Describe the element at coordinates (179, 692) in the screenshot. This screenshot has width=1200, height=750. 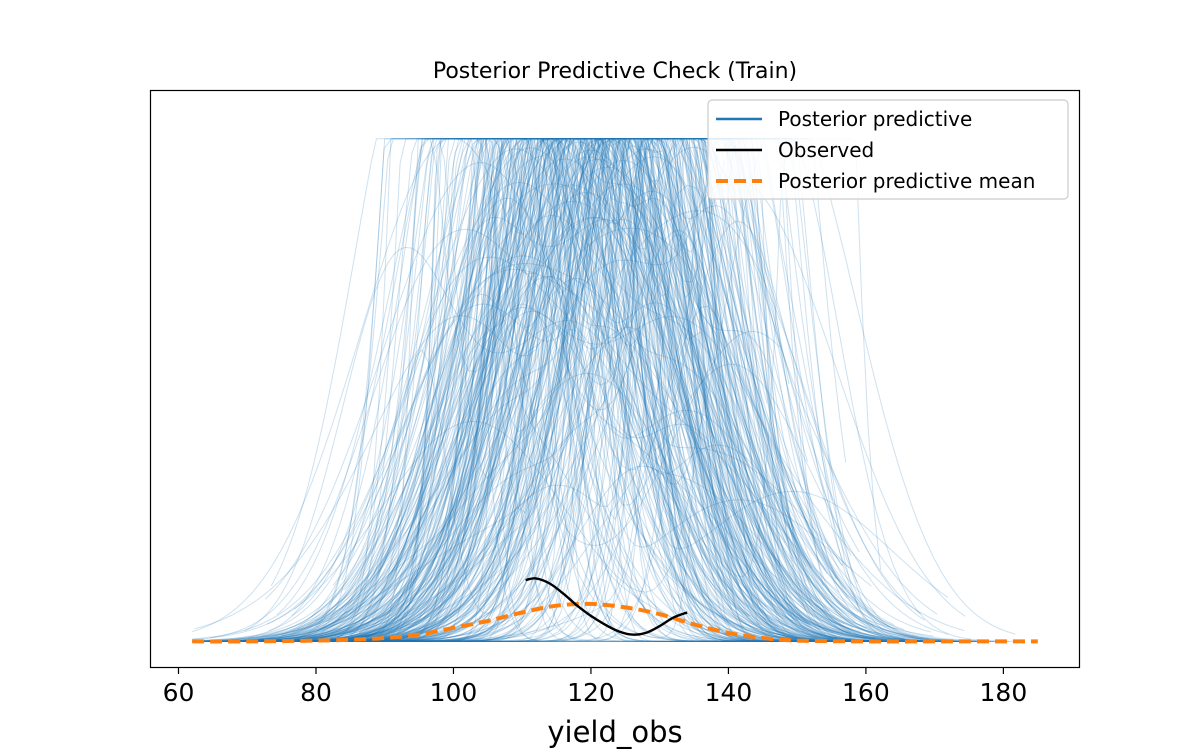
I see `x-tick-label: 60` at that location.